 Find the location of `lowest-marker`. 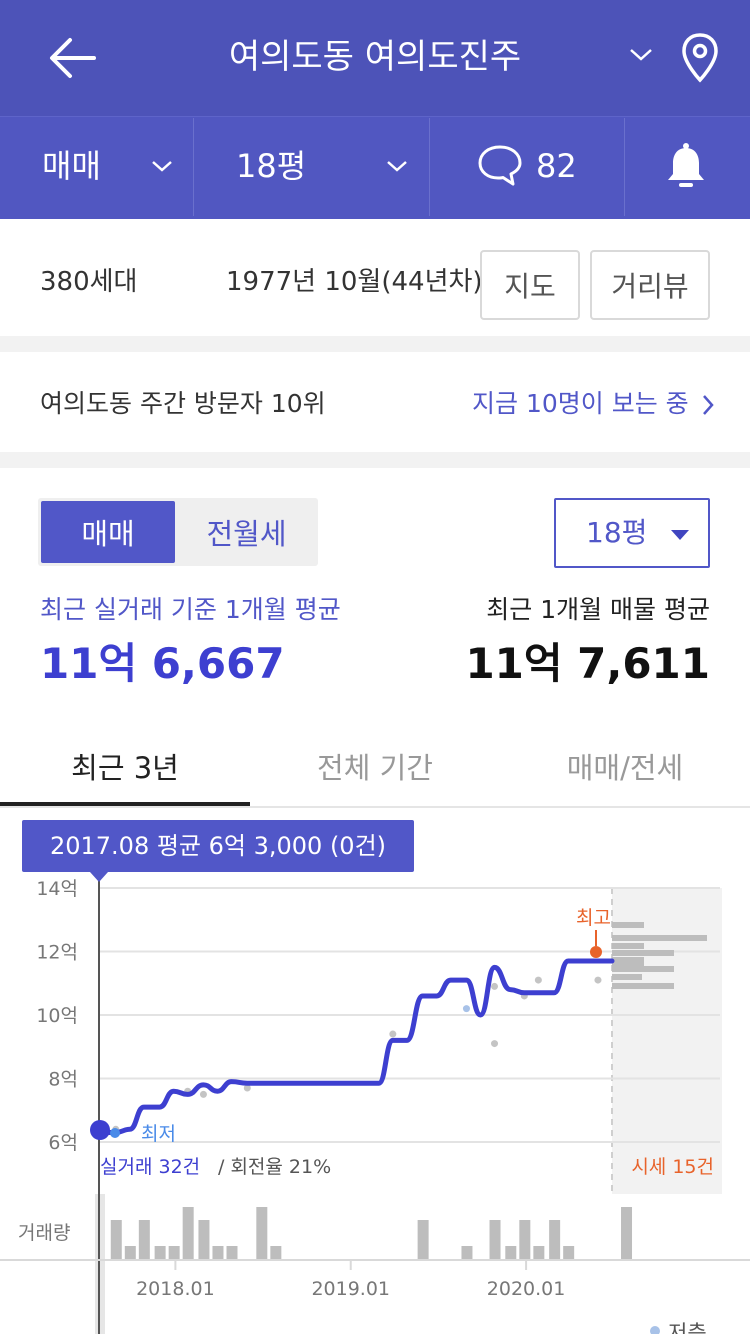

lowest-marker is located at coordinates (115, 1133).